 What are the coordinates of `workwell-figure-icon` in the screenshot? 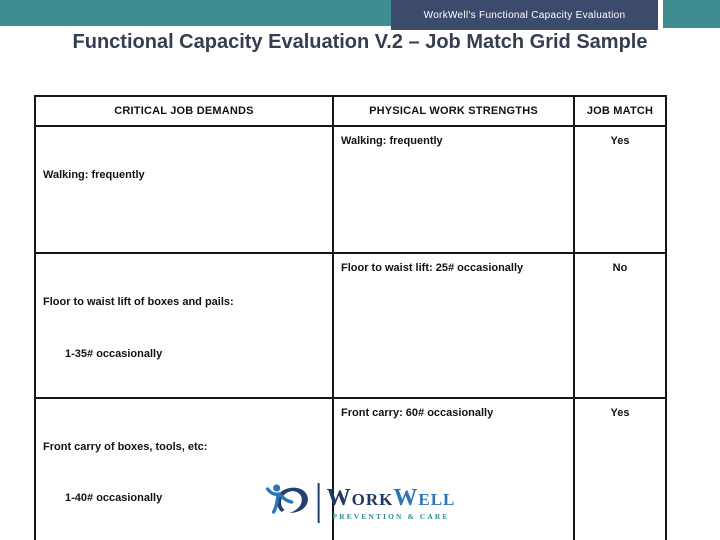 It's located at (288, 503).